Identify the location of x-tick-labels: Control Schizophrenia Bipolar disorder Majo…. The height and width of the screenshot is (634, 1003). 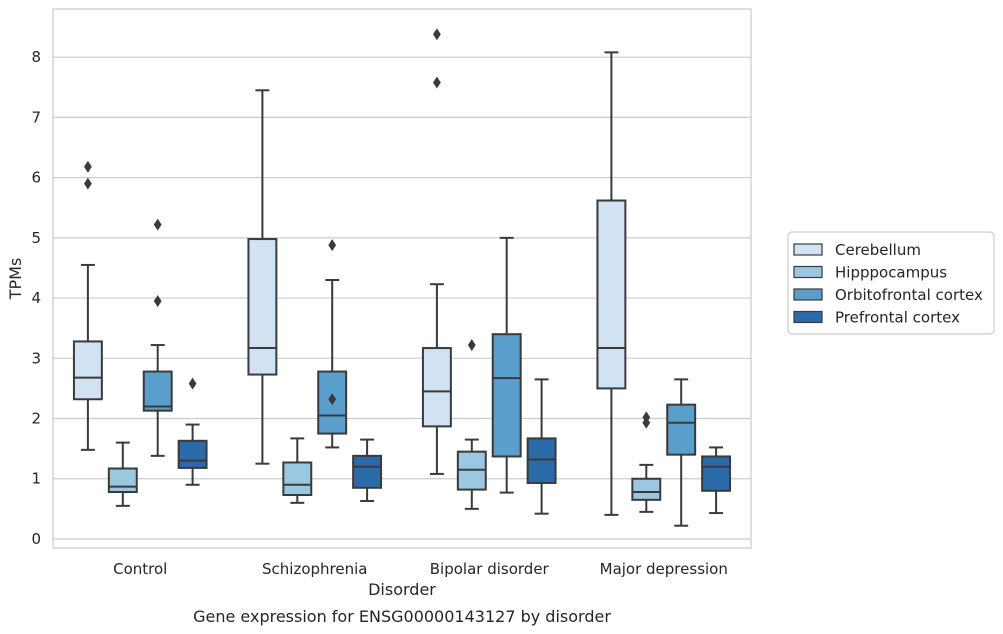
(420, 569).